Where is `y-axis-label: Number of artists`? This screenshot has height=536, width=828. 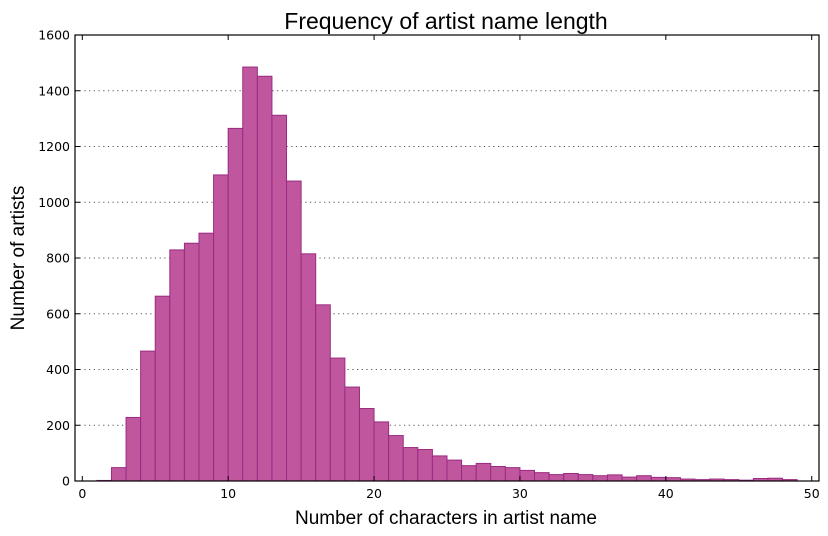
y-axis-label: Number of artists is located at coordinates (18, 258).